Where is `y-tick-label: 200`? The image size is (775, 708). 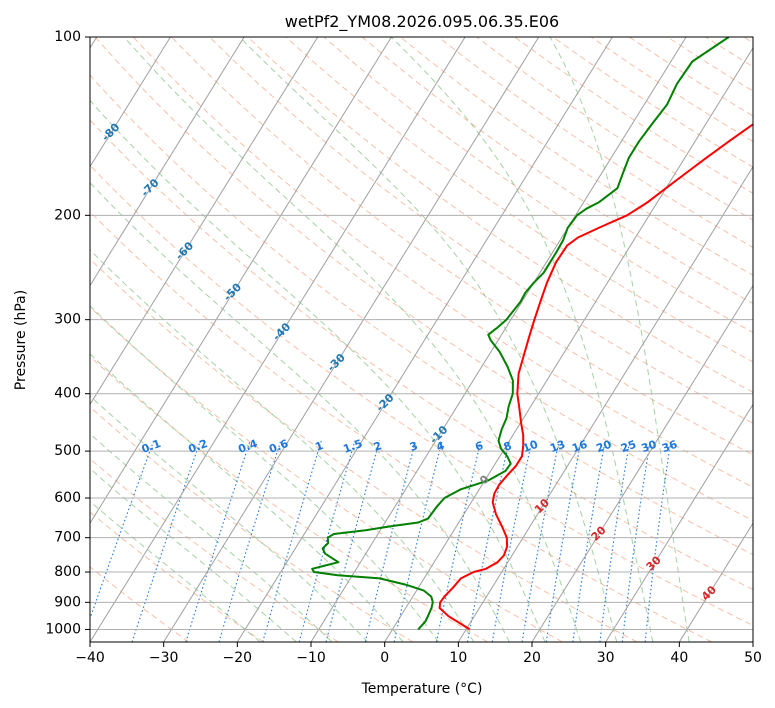
y-tick-label: 200 is located at coordinates (67, 215).